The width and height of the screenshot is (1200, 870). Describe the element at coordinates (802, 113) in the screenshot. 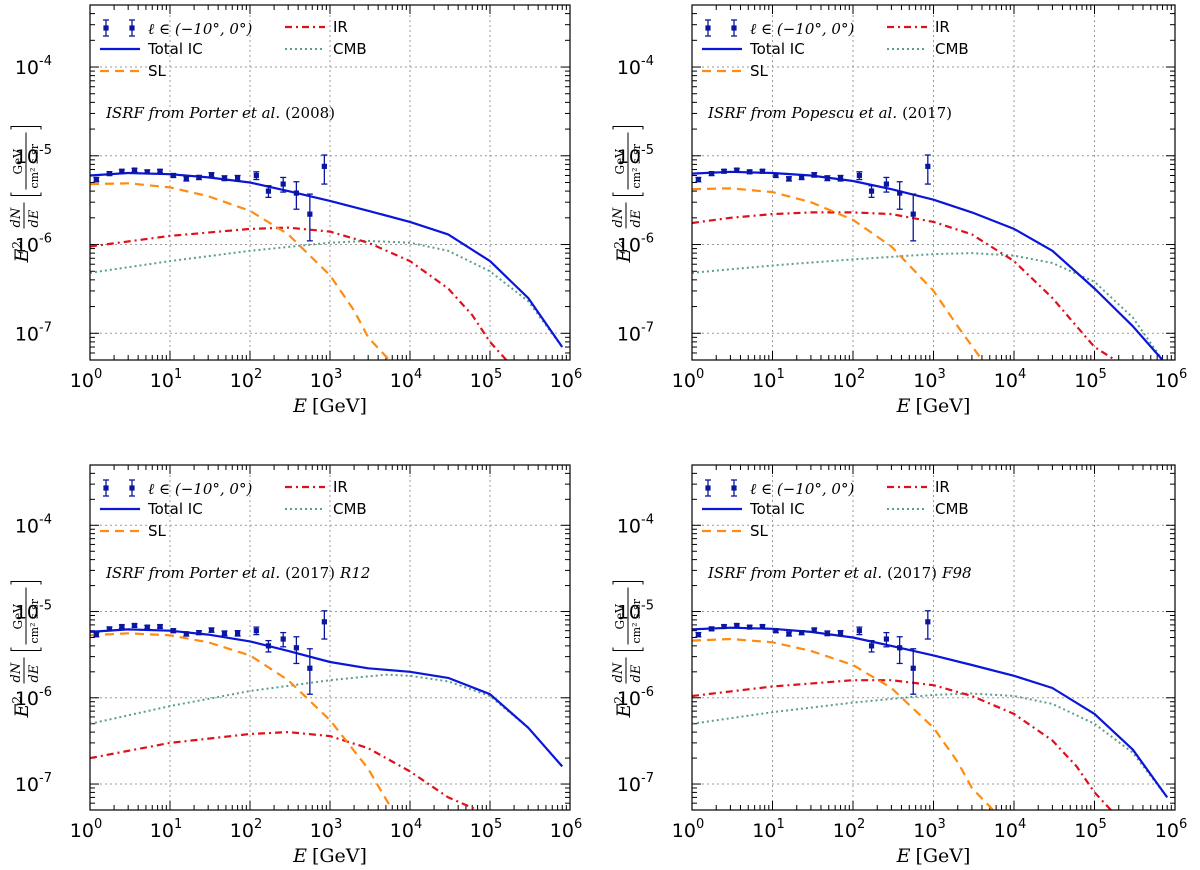

I see `annotation-prefix: ISRF from Popescu et al.` at that location.